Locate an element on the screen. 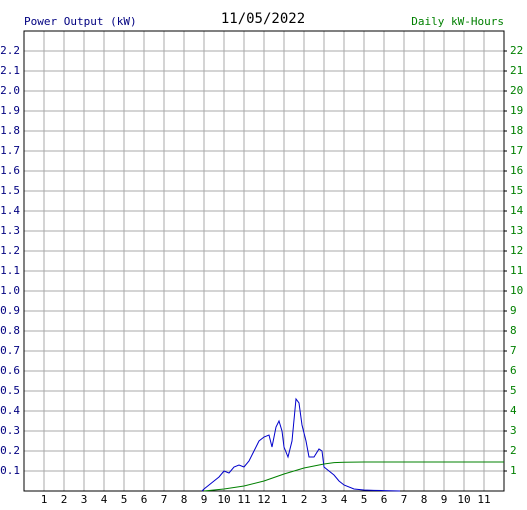 This screenshot has width=527, height=510. y-tick-label: 0.5 is located at coordinates (10, 390).